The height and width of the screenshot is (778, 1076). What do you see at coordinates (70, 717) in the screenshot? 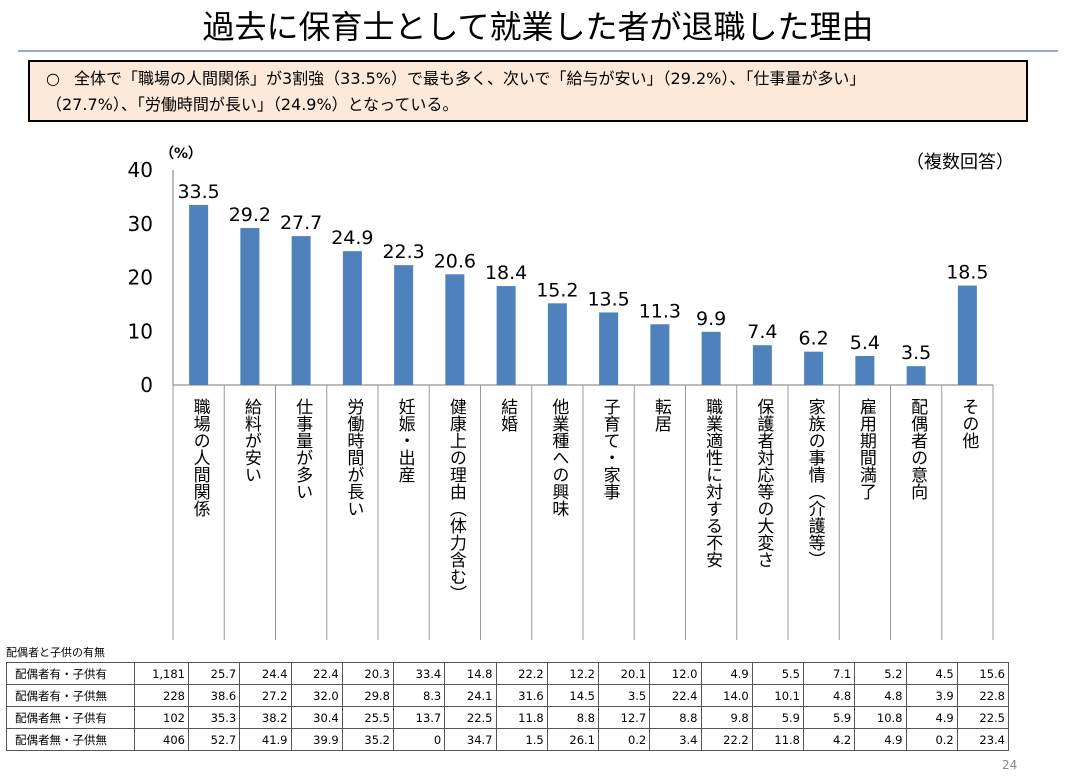
I see `row-label: 配偶者無・子供有` at bounding box center [70, 717].